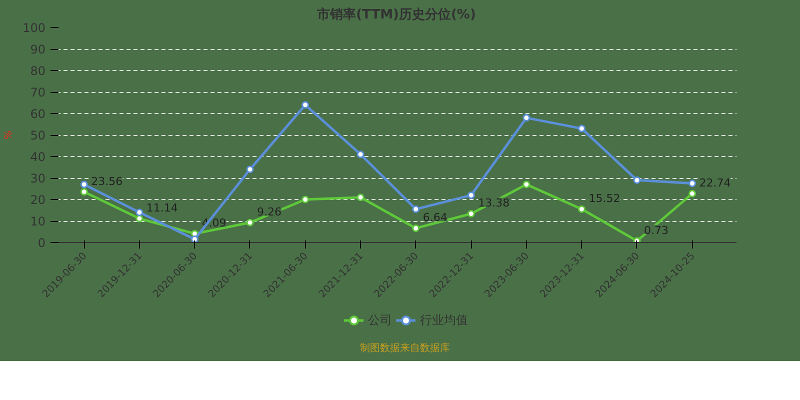 The width and height of the screenshot is (800, 400). Describe the element at coordinates (269, 212) in the screenshot. I see `data-label: 9.26` at that location.